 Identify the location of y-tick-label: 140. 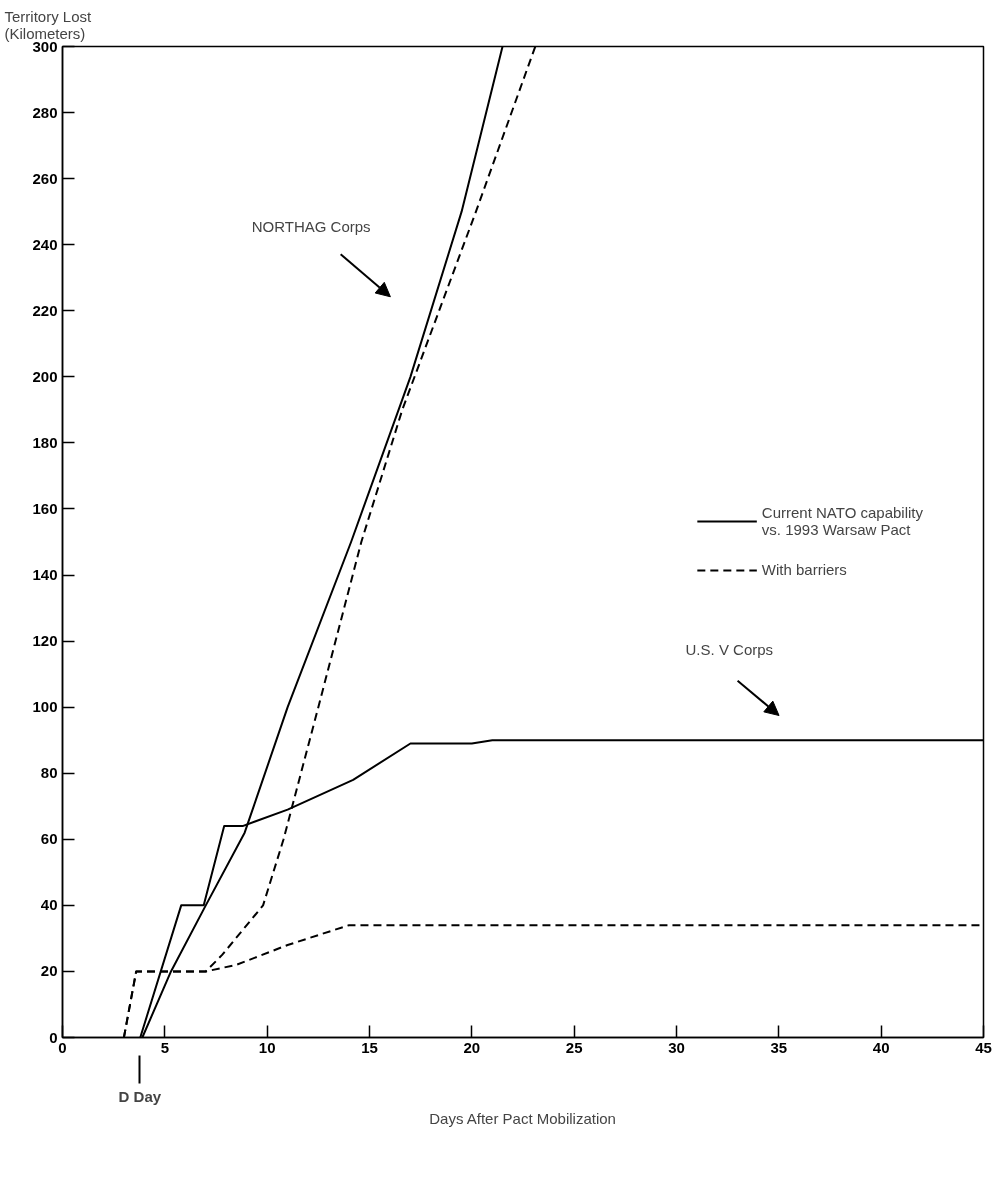
(45, 575).